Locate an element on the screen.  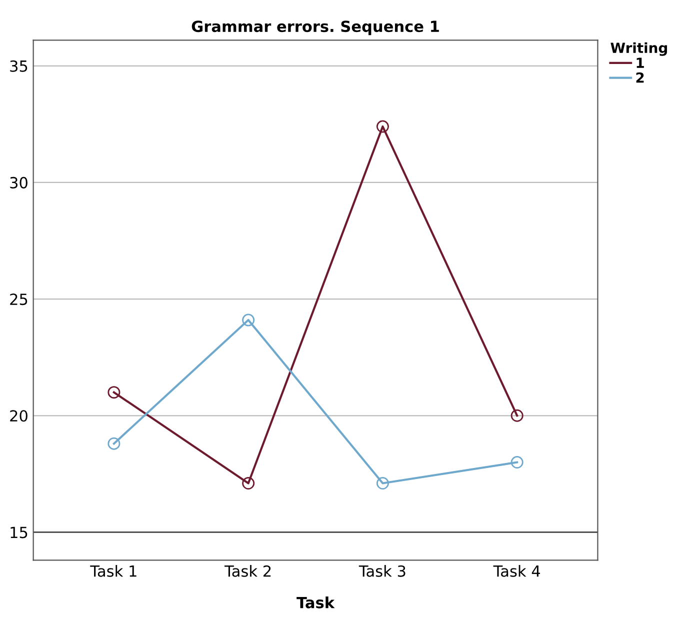
x-tick-label: Task 3 is located at coordinates (382, 571).